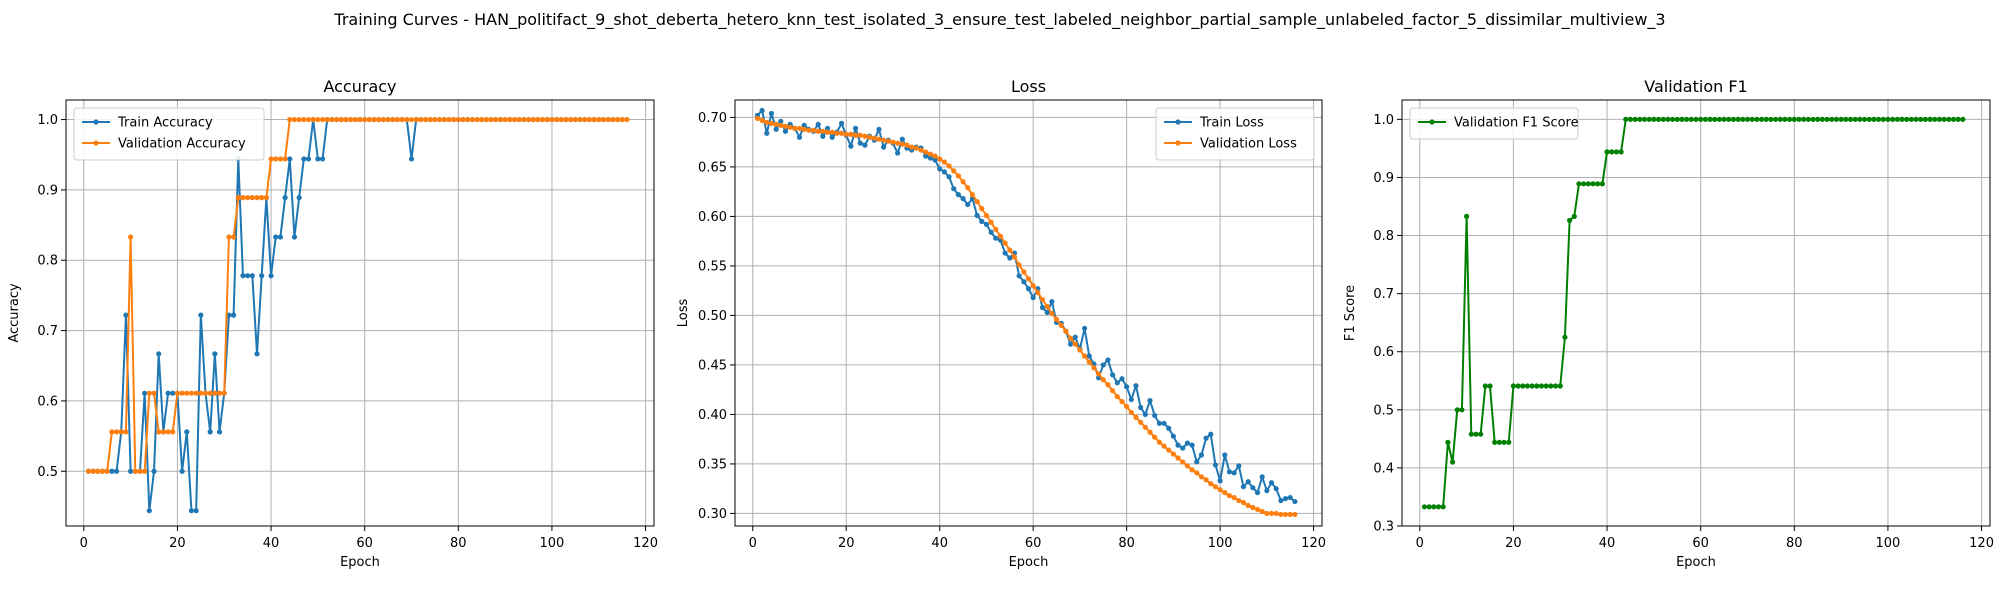  Describe the element at coordinates (1432, 122) in the screenshot. I see `legend-swatch-marker` at that location.